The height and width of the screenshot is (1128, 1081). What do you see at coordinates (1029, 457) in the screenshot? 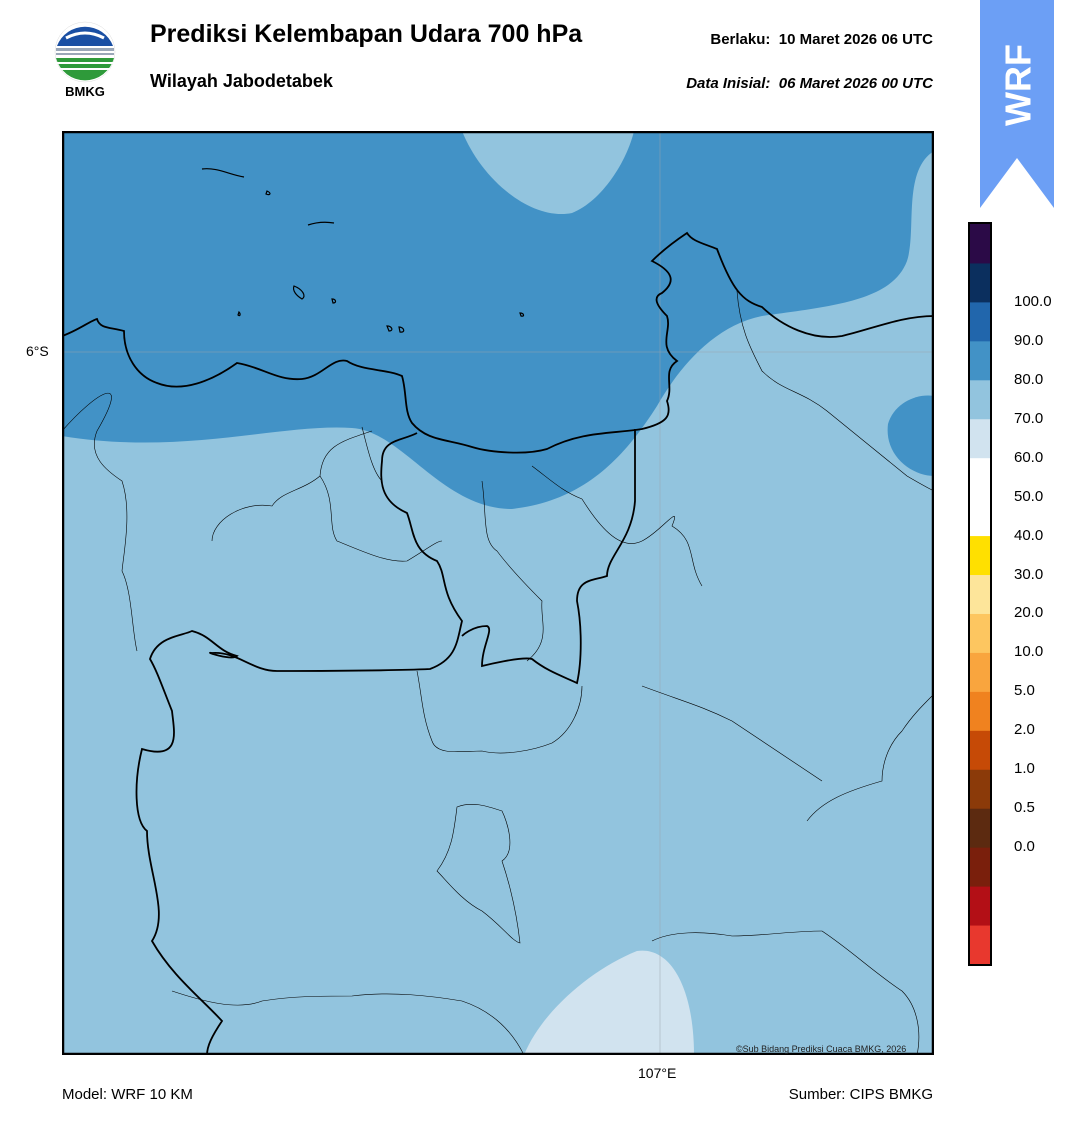
I see `colorbar-label: 60.0` at bounding box center [1029, 457].